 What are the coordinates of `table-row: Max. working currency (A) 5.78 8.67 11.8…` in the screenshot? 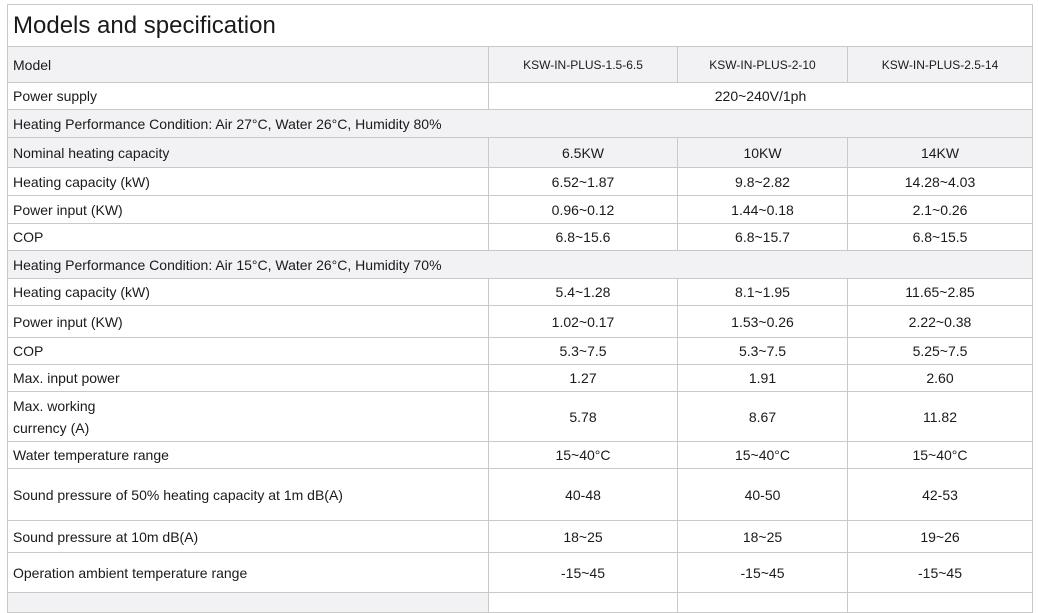 It's located at (520, 416).